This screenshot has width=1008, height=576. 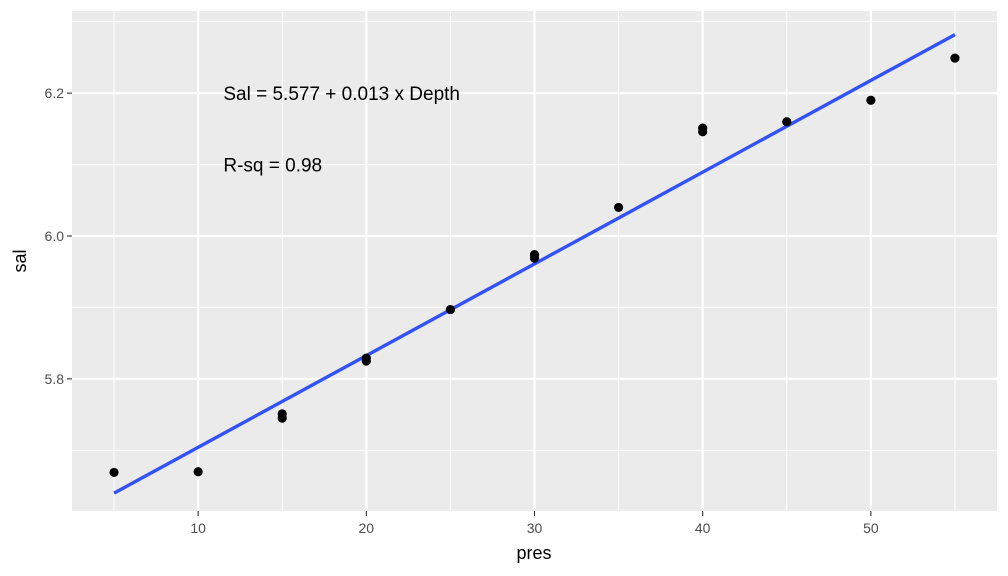 What do you see at coordinates (533, 553) in the screenshot?
I see `x-axis-title: pres` at bounding box center [533, 553].